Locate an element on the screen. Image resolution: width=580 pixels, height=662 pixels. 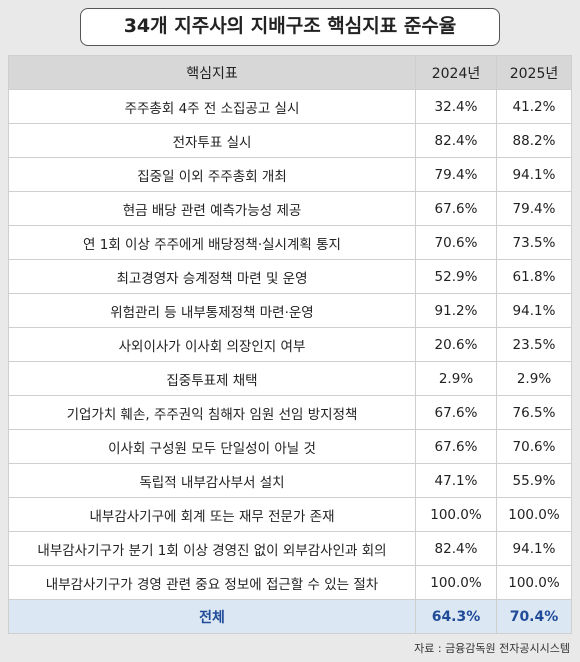
label-cell: 연 1회 이상 주주에게 배당정책·실시계획 통지 is located at coordinates (212, 242).